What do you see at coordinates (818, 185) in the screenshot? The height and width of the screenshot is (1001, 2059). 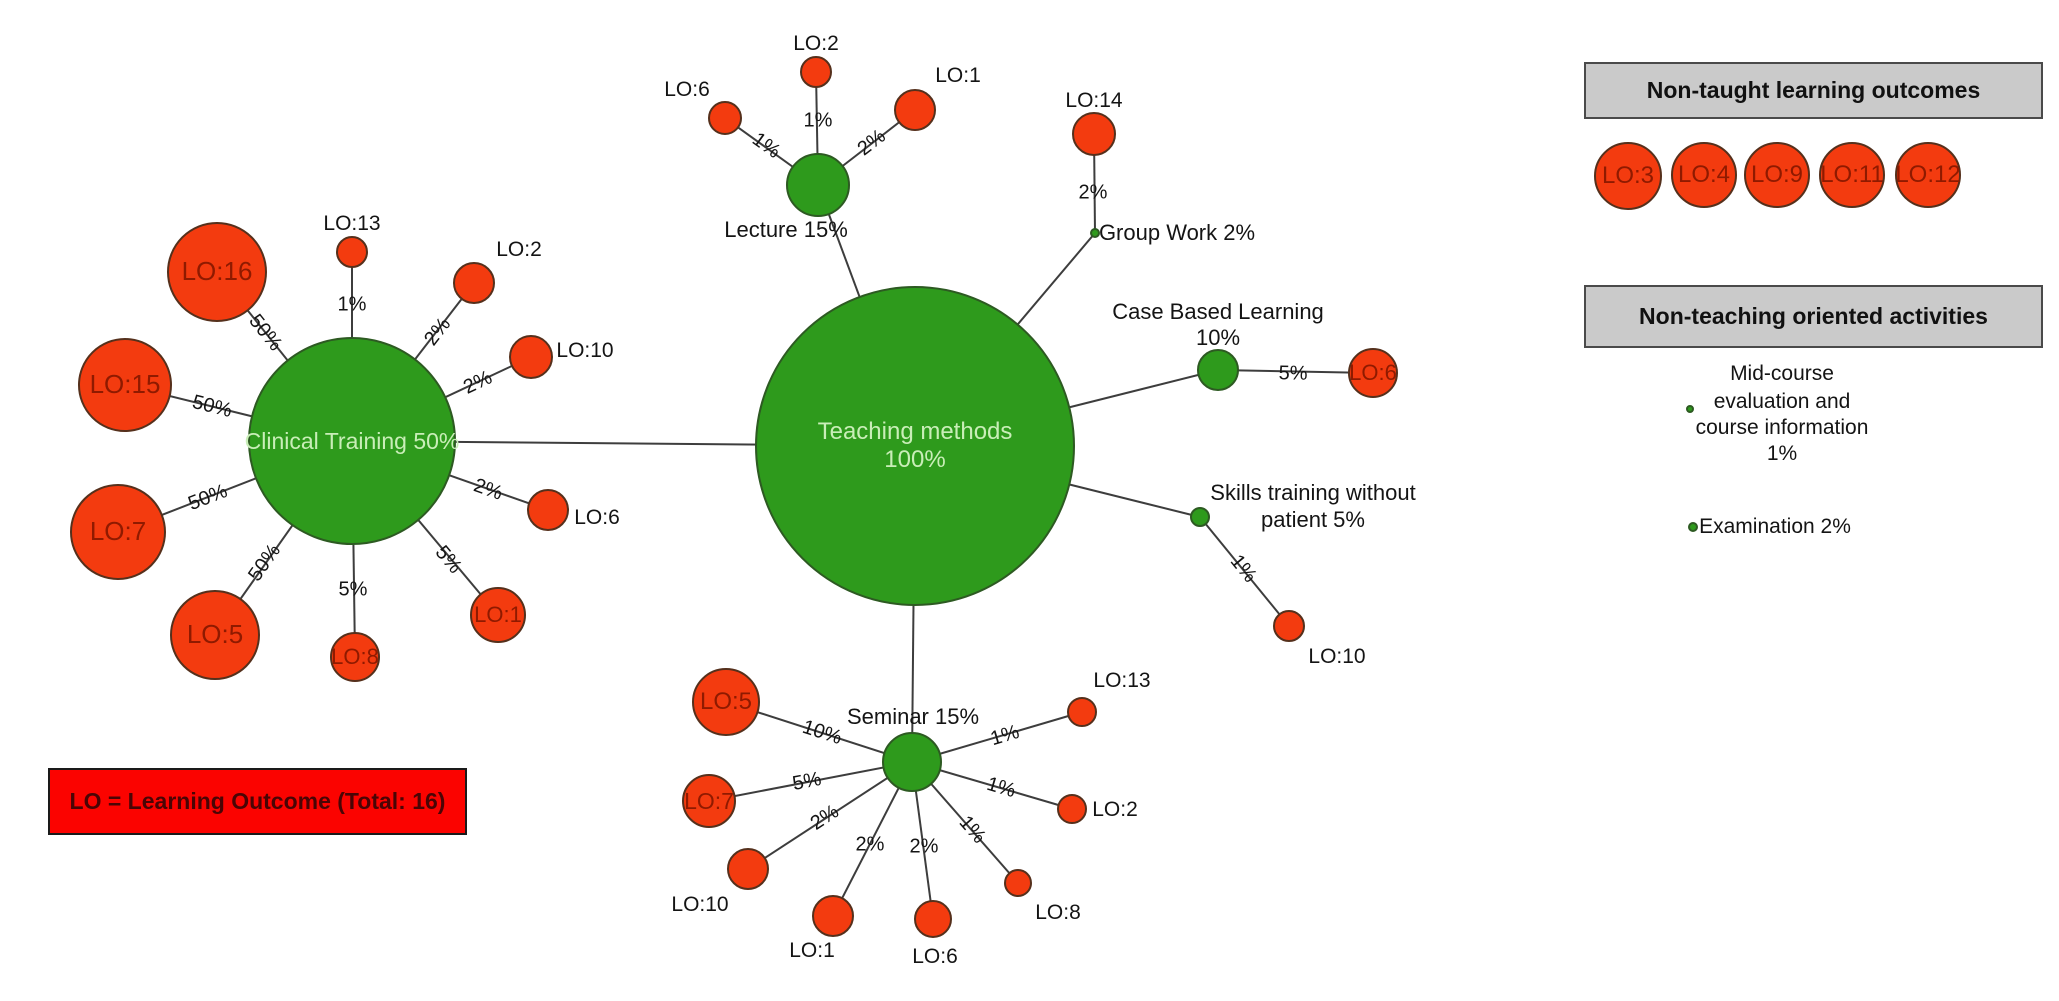 I see `node-lecture` at bounding box center [818, 185].